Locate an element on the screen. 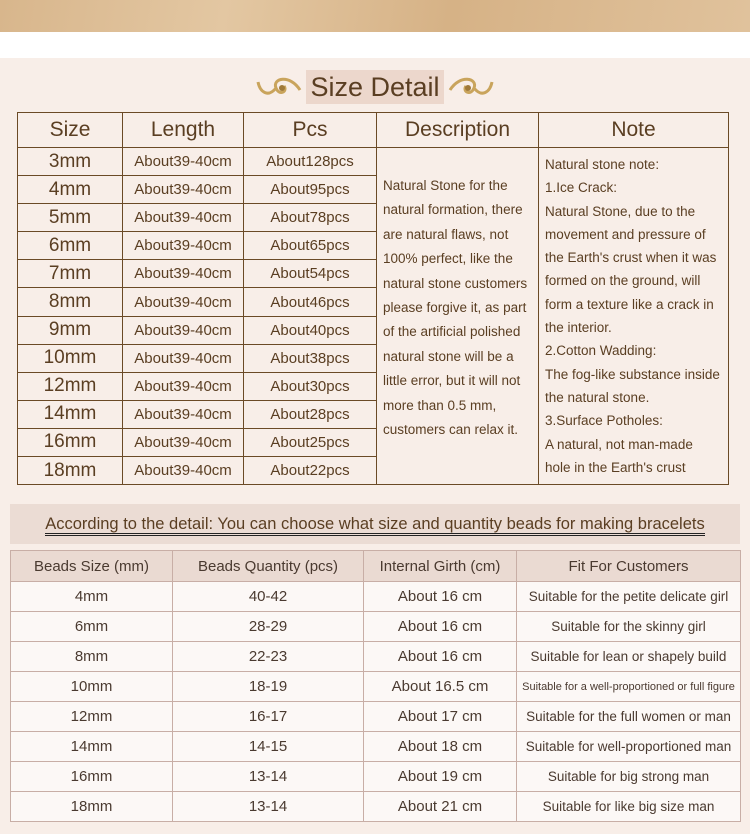 The height and width of the screenshot is (834, 750). table-row: 5mm About39-40cm About78pcs is located at coordinates (373, 218).